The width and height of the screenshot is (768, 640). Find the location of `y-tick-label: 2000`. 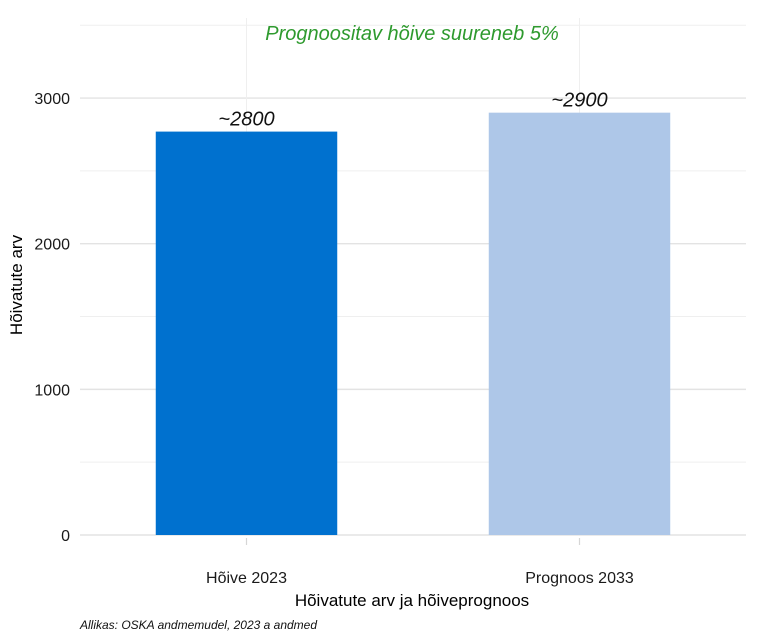

y-tick-label: 2000 is located at coordinates (52, 245).